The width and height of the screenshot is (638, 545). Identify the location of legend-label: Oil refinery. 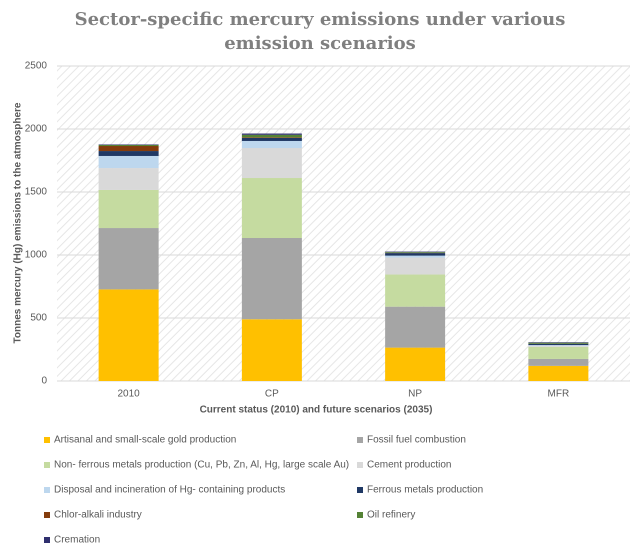
(391, 515).